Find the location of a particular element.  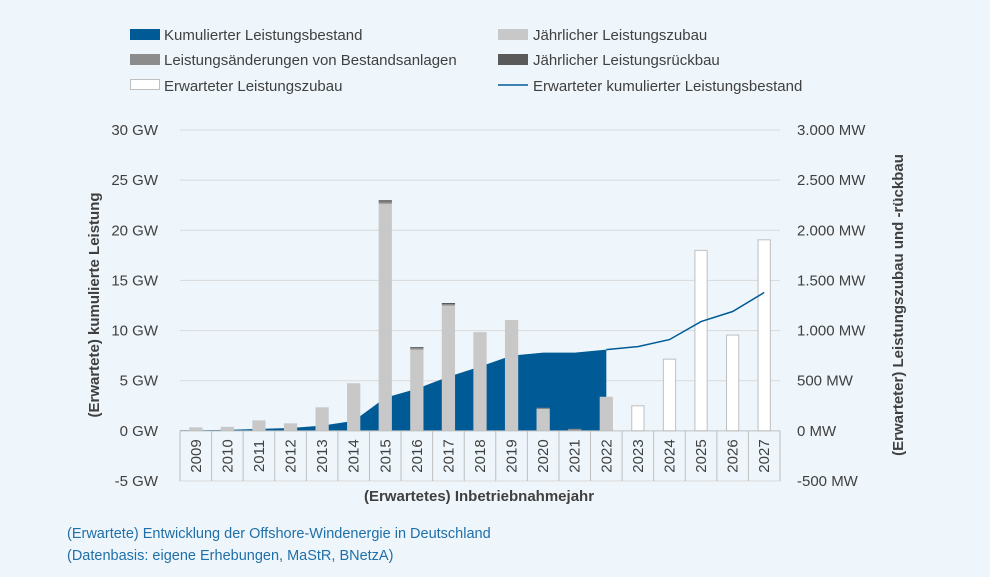

y-right-tick-label: -500 MW is located at coordinates (828, 481).